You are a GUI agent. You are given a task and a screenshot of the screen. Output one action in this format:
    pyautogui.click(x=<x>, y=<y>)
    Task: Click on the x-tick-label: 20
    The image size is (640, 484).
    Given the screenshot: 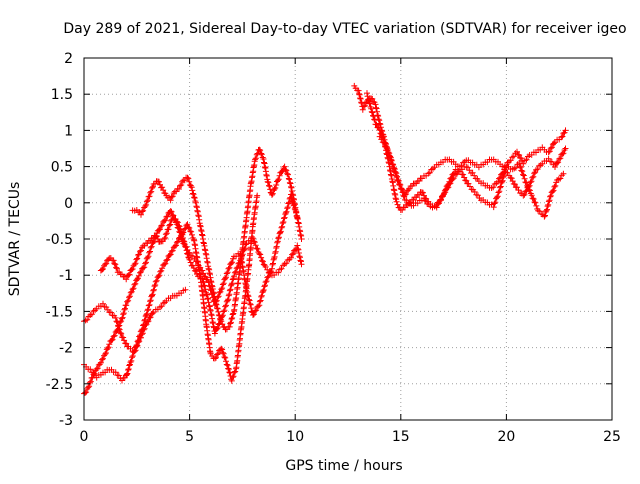 What is the action you would take?
    pyautogui.click(x=506, y=437)
    